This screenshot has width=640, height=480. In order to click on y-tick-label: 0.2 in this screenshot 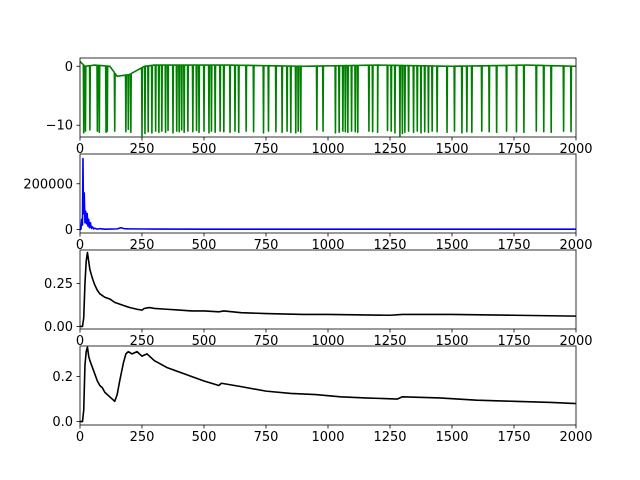, I will do `click(62, 377)`.